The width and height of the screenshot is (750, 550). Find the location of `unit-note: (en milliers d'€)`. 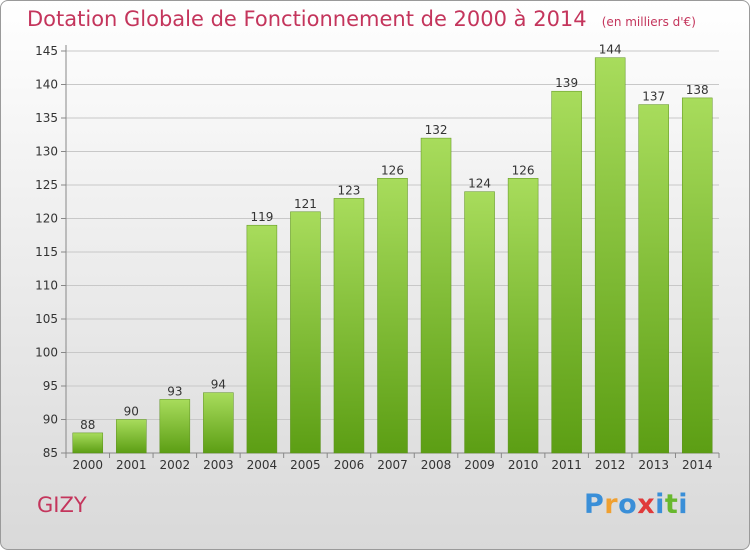

unit-note: (en milliers d'€) is located at coordinates (648, 22).